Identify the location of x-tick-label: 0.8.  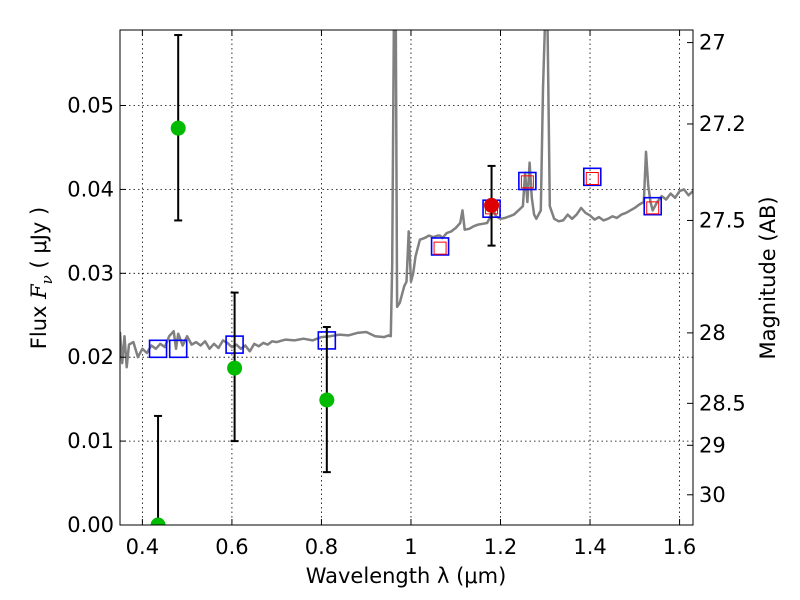
(321, 547).